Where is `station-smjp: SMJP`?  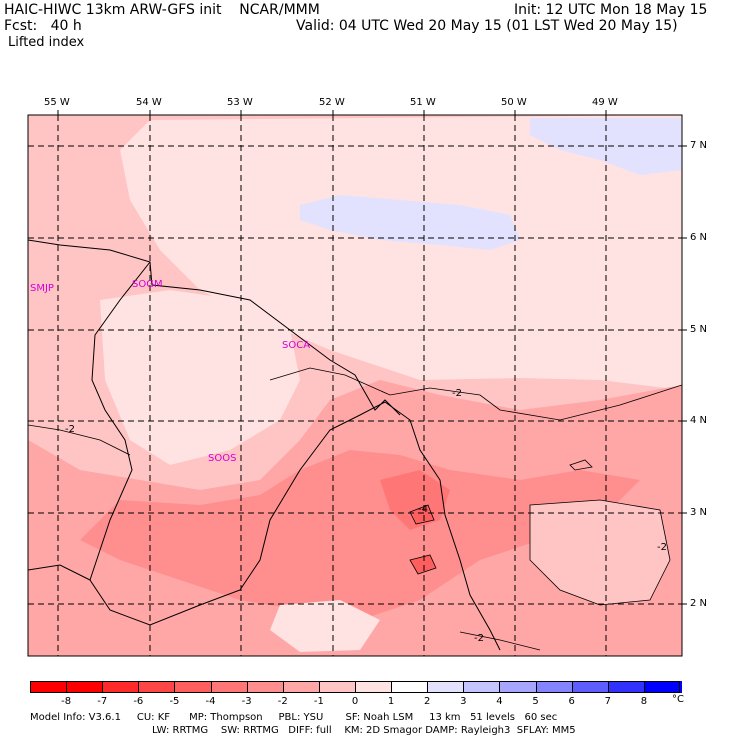
station-smjp: SMJP is located at coordinates (42, 288).